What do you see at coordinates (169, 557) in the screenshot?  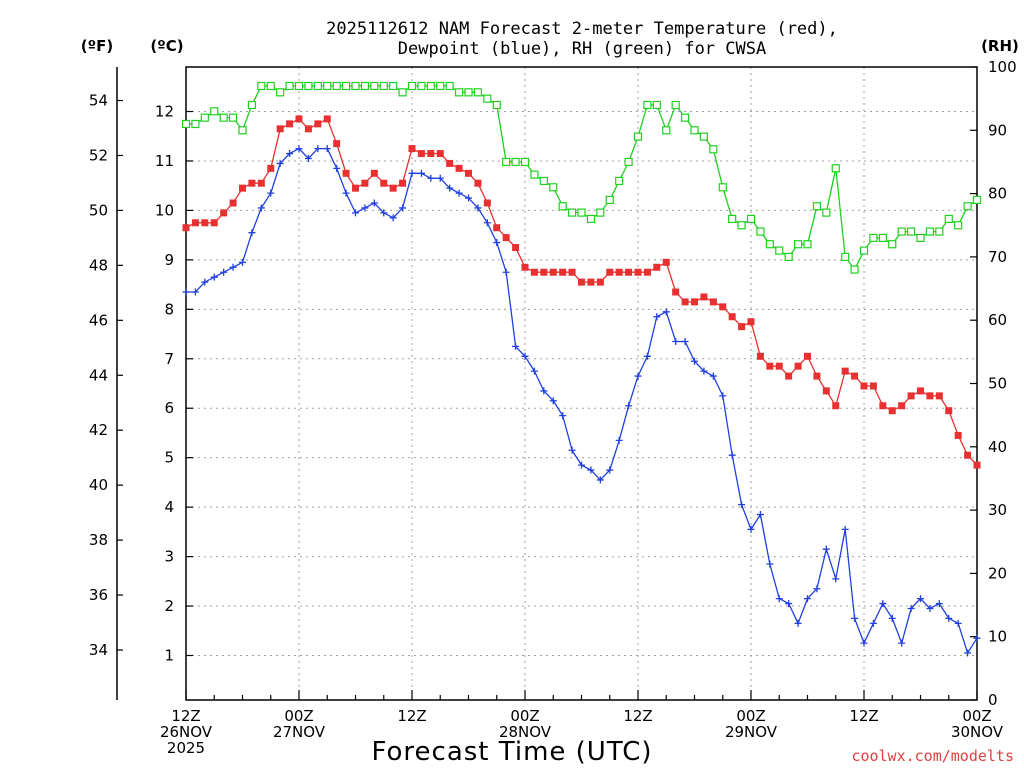 I see `celsius-tick-label: 3` at bounding box center [169, 557].